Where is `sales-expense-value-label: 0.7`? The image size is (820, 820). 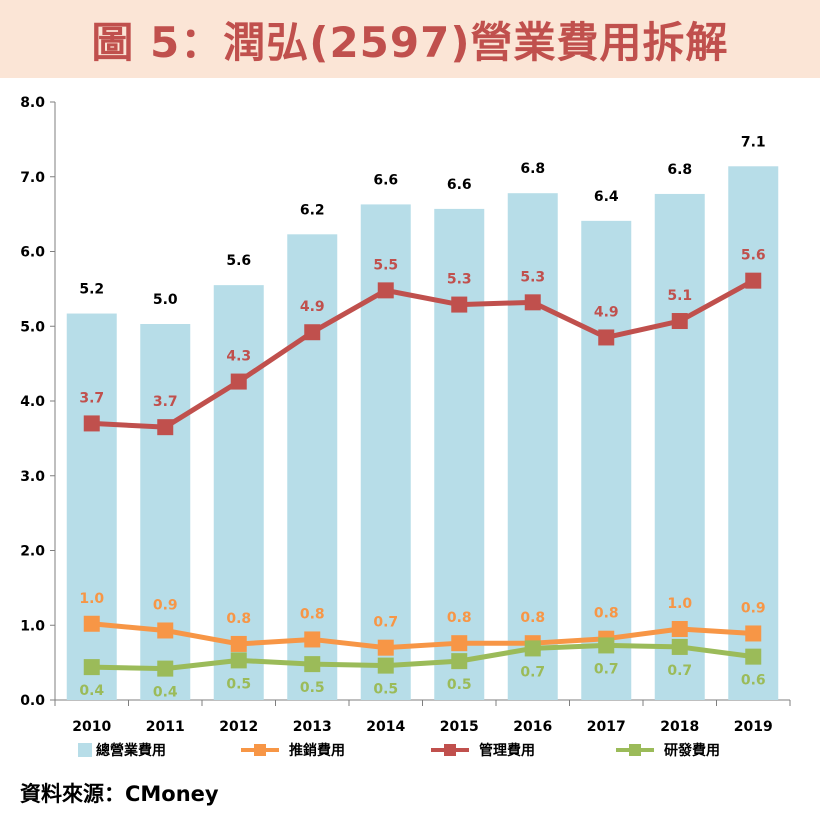
sales-expense-value-label: 0.7 is located at coordinates (385, 623).